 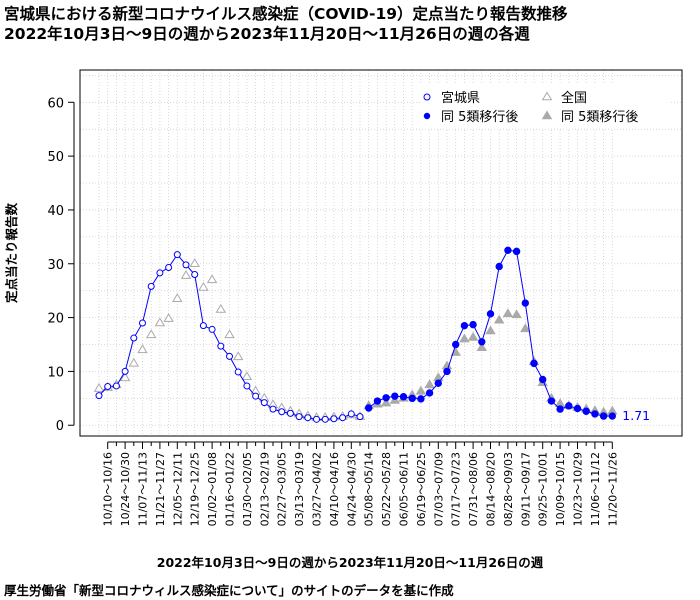 What do you see at coordinates (160, 489) in the screenshot?
I see `x-tick-label: 11/21～11/27` at bounding box center [160, 489].